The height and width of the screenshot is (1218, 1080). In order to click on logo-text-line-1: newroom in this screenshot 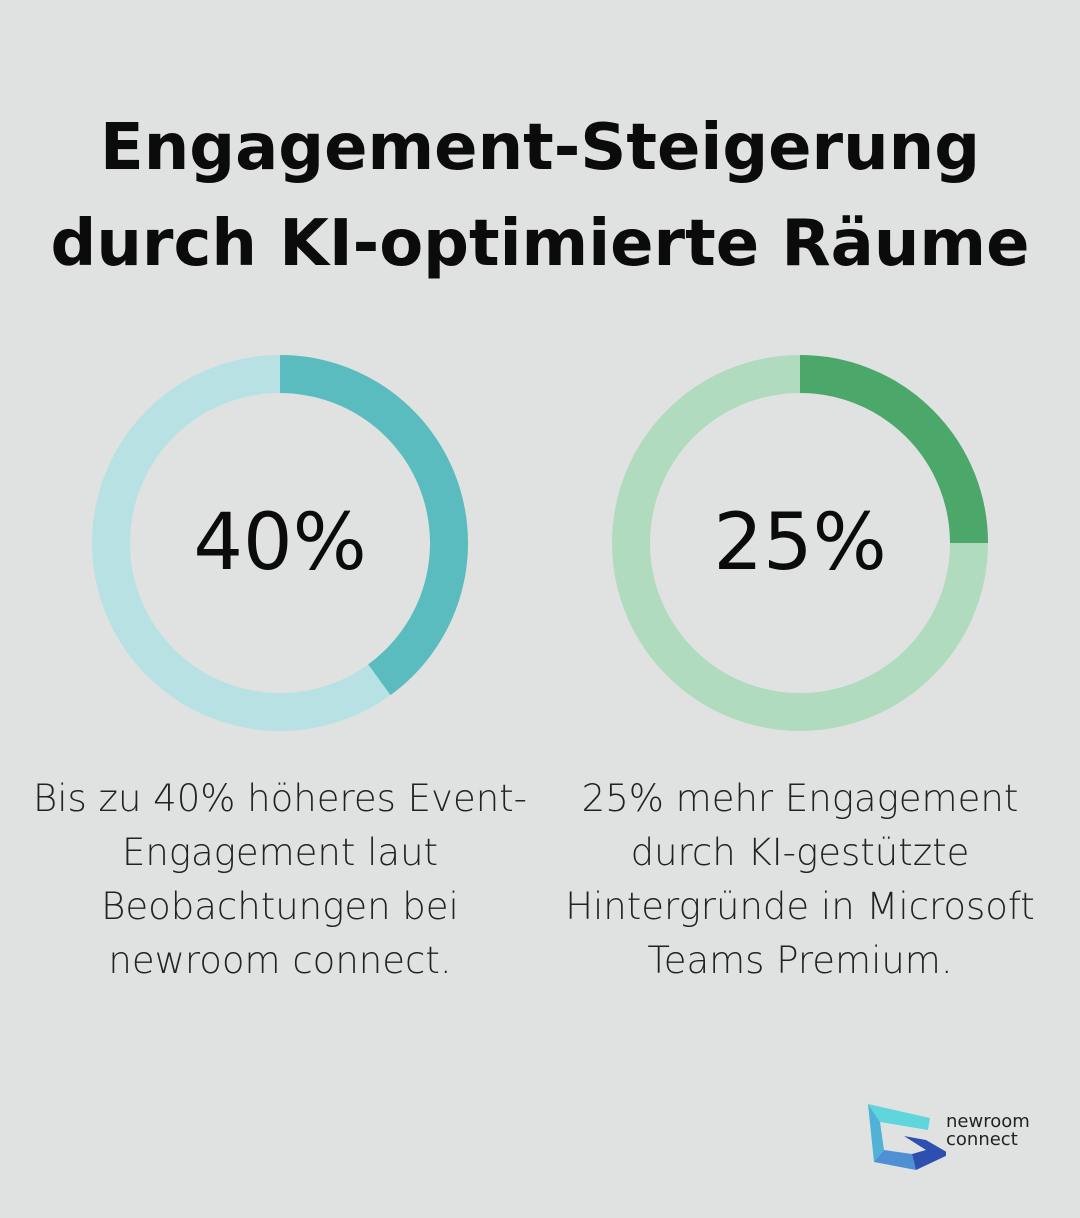, I will do `click(988, 1121)`.